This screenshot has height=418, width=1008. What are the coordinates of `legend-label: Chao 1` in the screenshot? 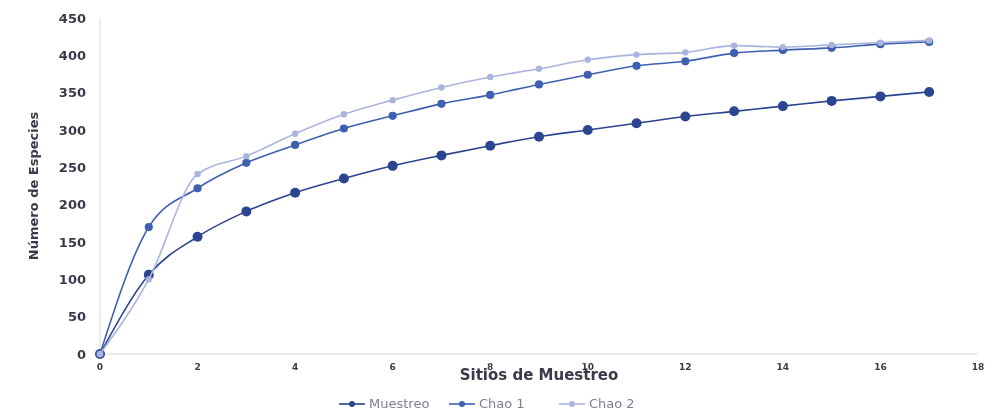 It's located at (502, 403).